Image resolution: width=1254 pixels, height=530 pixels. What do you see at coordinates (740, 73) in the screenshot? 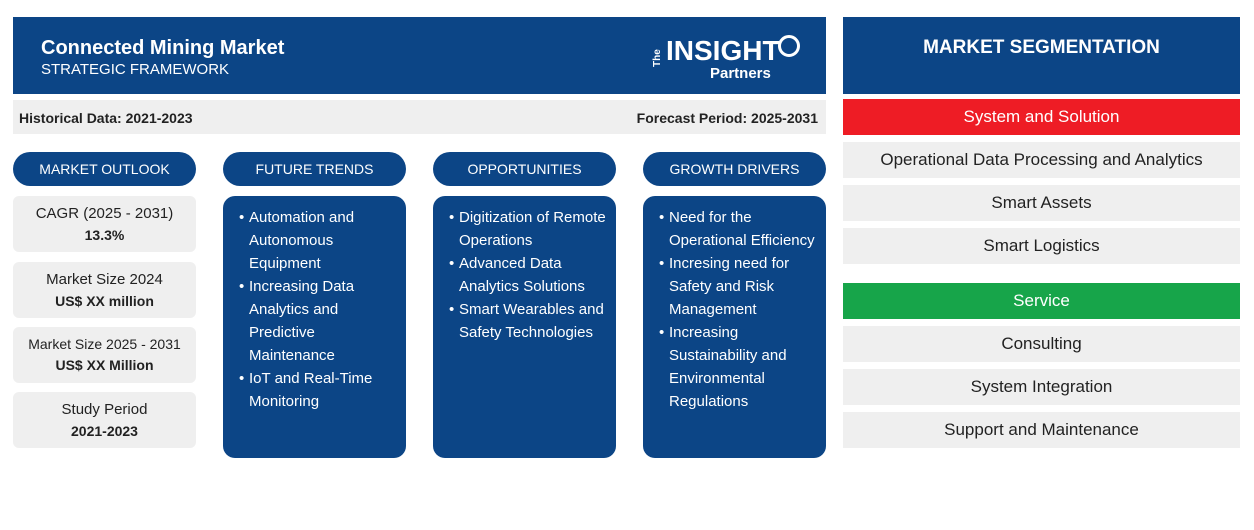
I see `logo-partners: Partners` at bounding box center [740, 73].